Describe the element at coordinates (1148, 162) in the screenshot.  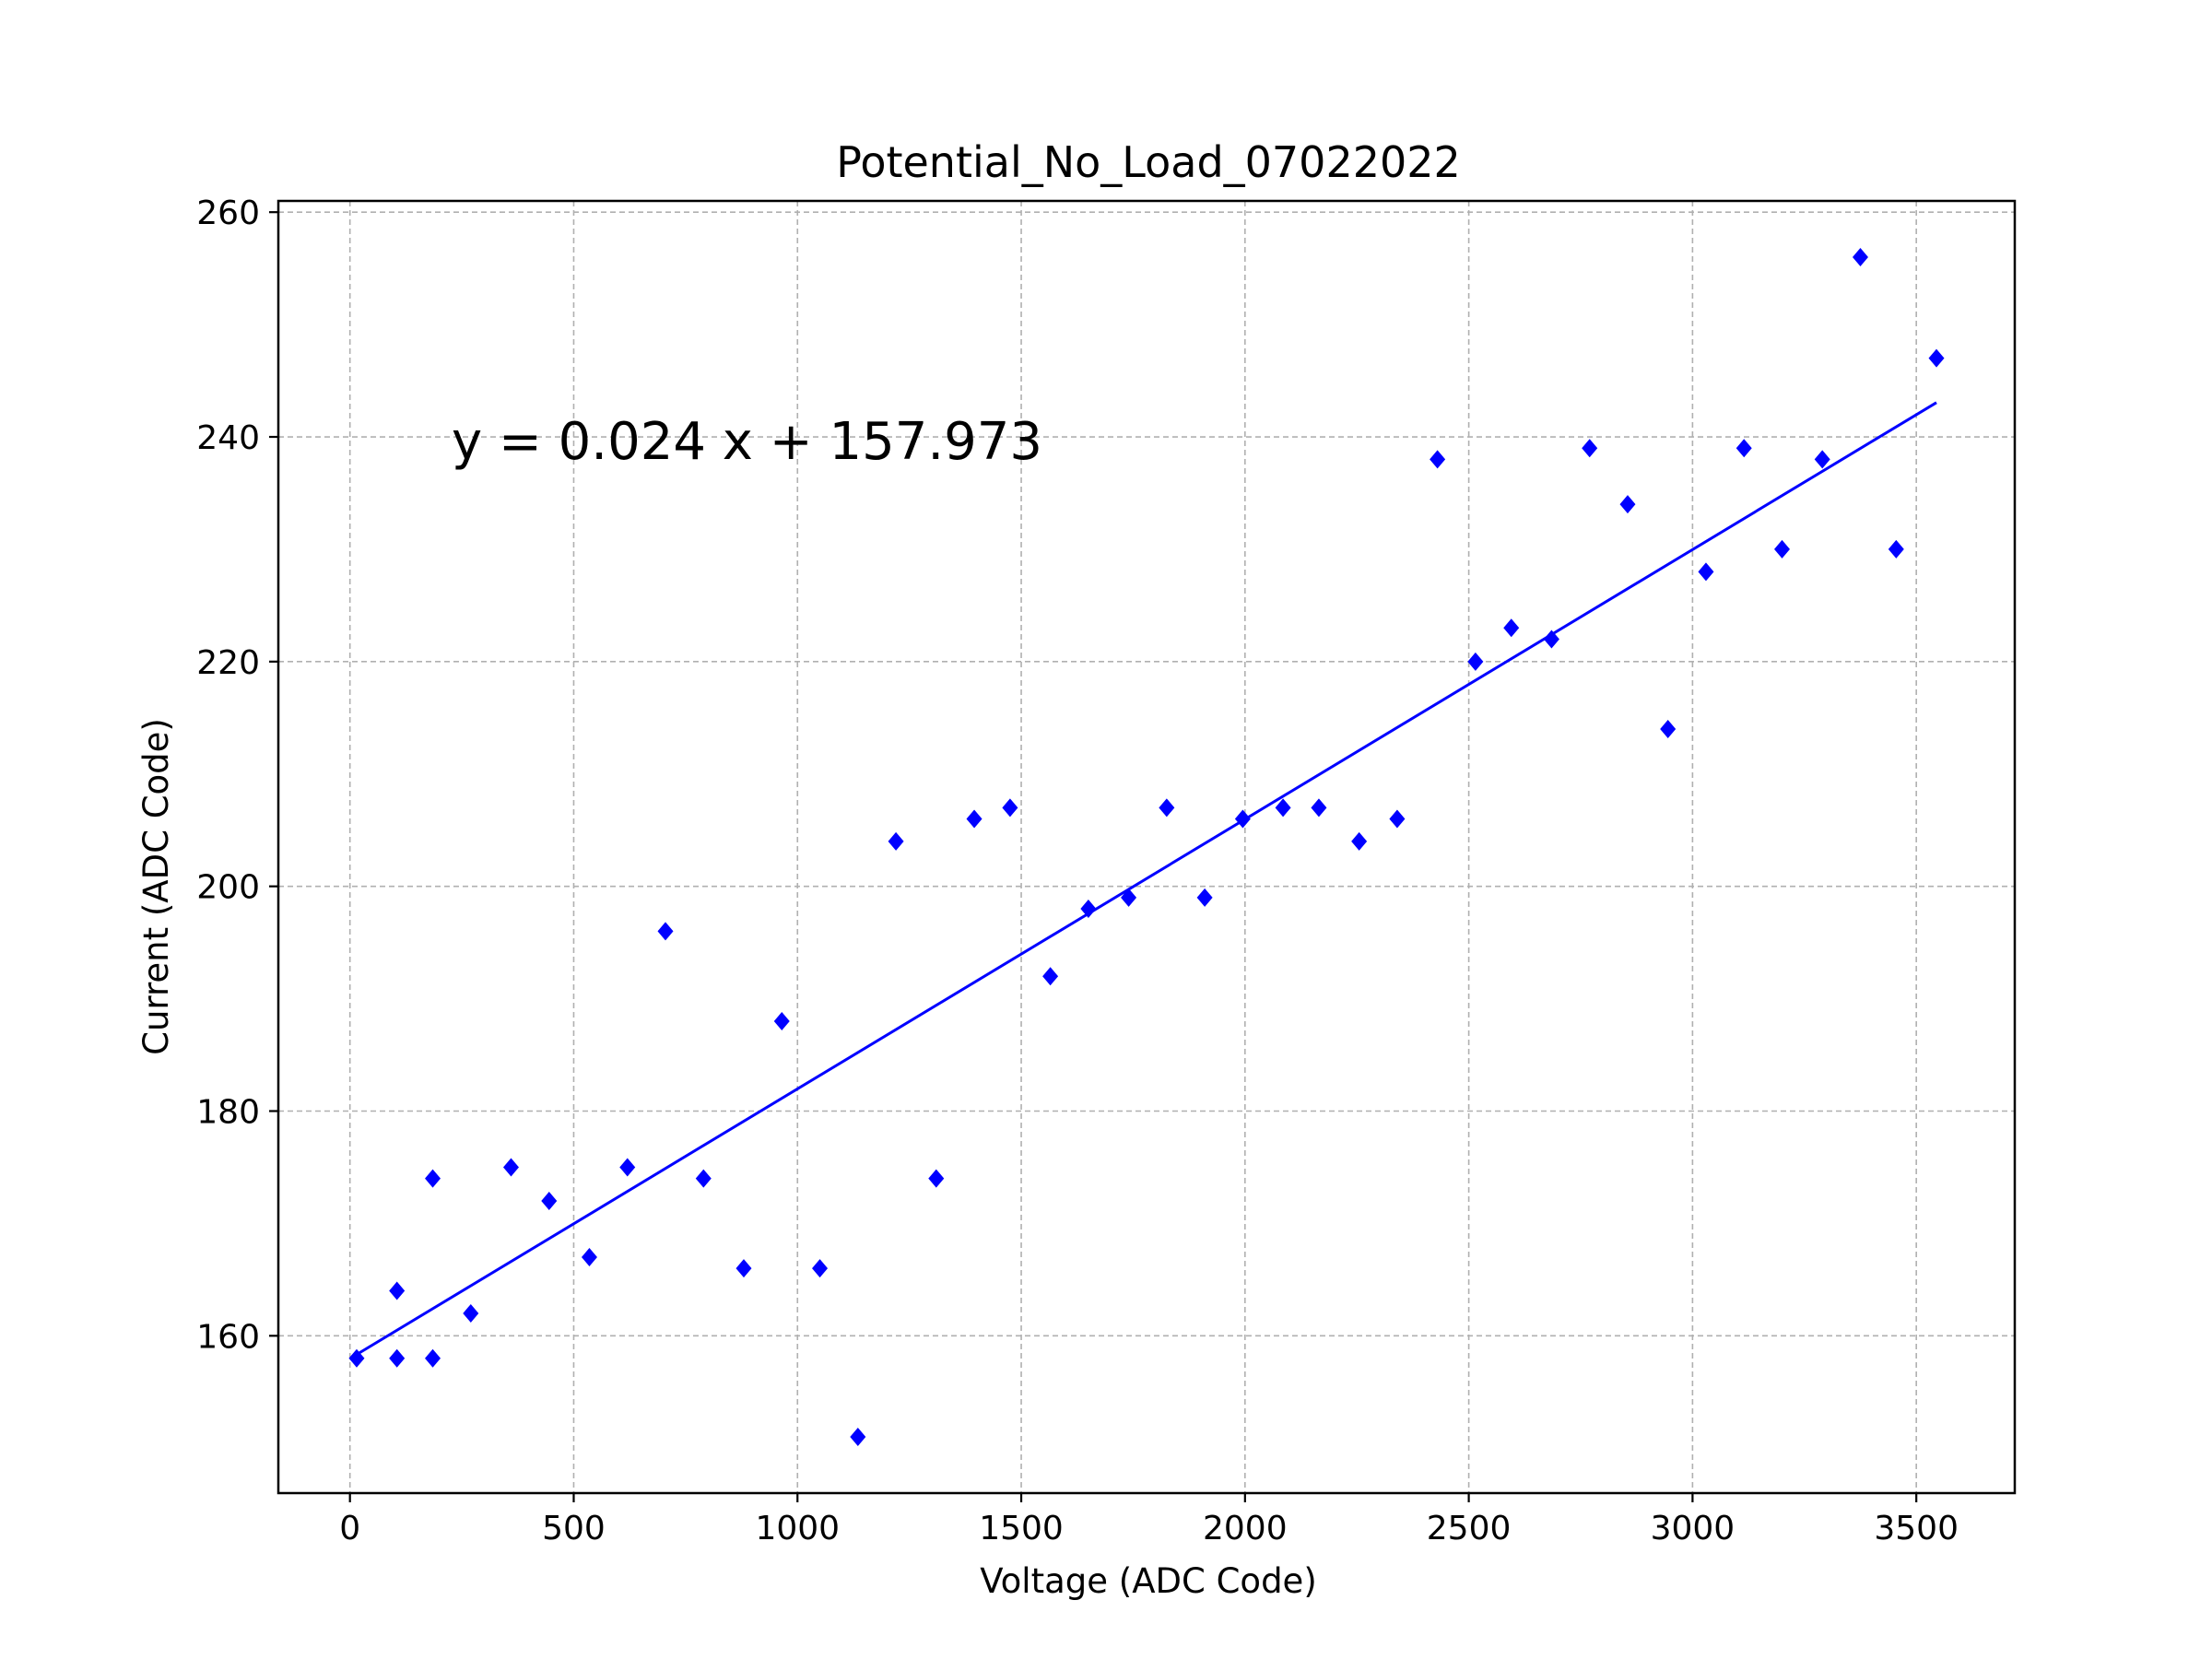
I see `chart-title: Potential_No_Load_07022022` at that location.